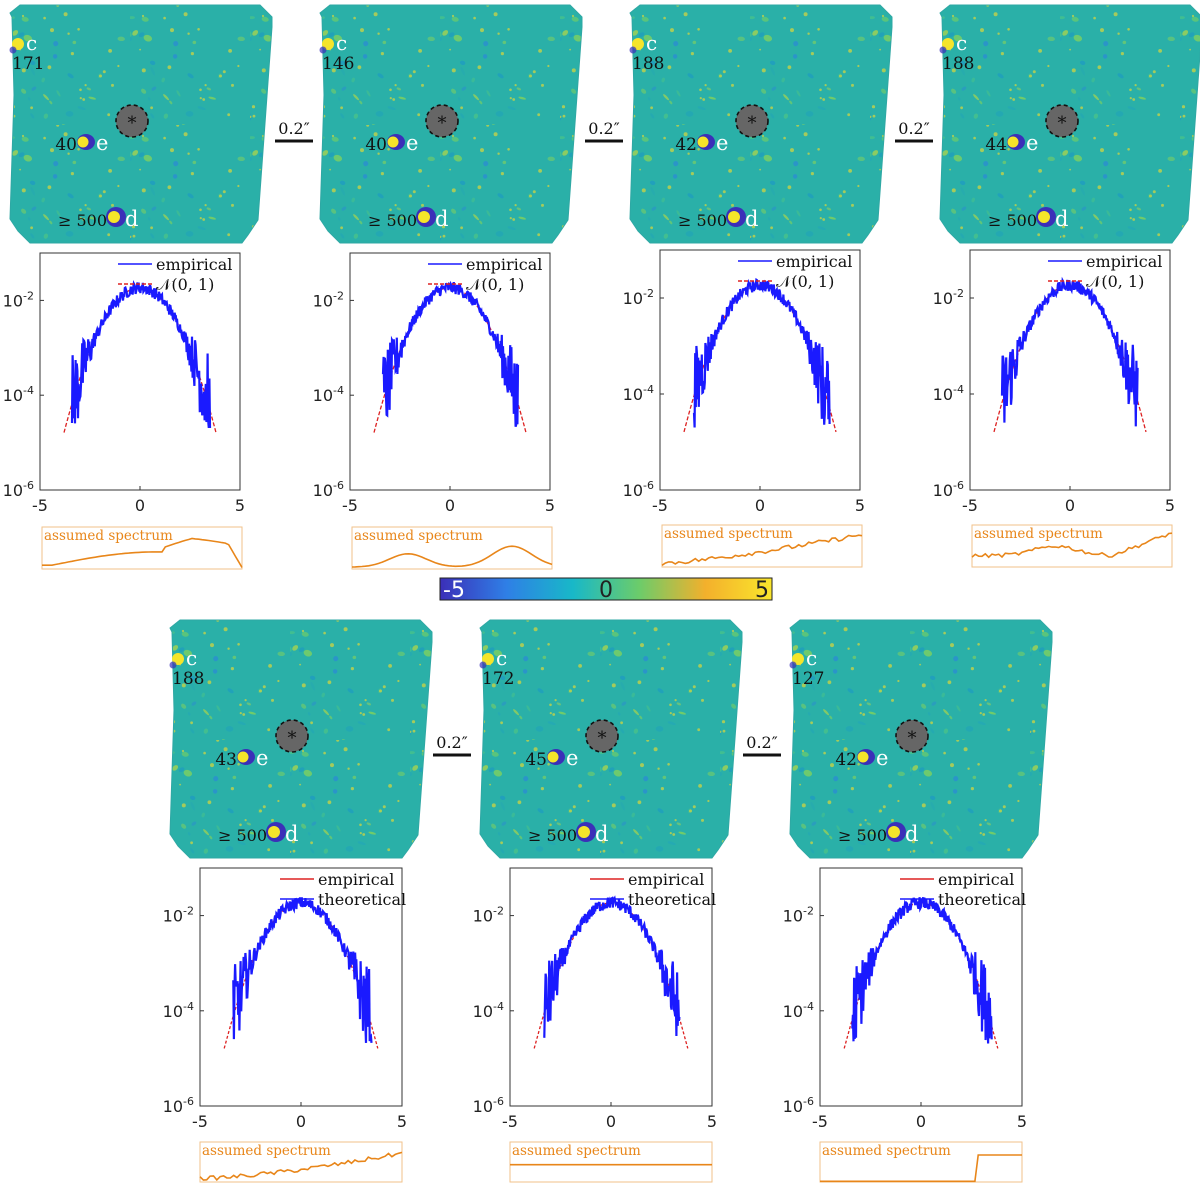 The height and width of the screenshot is (1183, 1200). Describe the element at coordinates (576, 1151) in the screenshot. I see `spectrum-label: assumed spectrum` at that location.